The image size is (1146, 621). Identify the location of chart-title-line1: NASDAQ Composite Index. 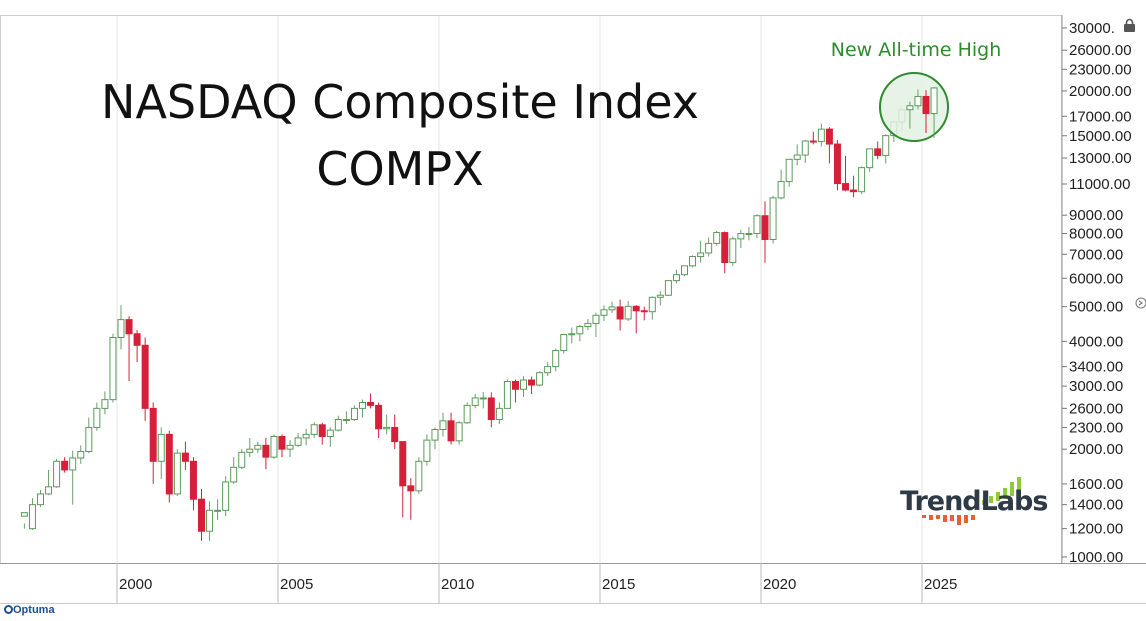
(400, 102).